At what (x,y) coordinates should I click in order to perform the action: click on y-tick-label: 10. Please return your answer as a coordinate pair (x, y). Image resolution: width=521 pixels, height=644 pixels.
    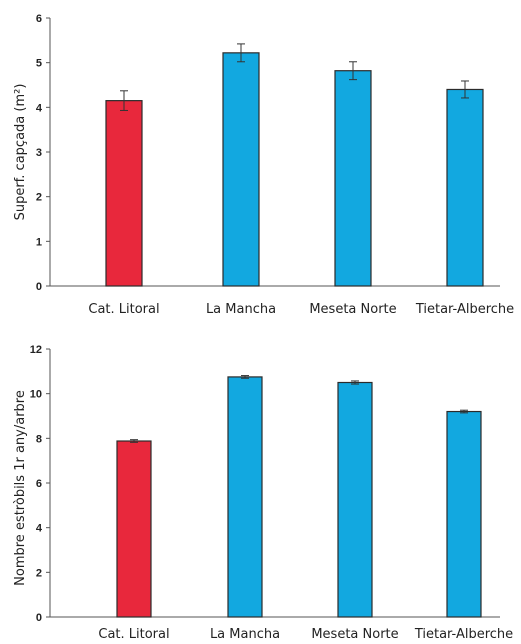
    Looking at the image, I should click on (36, 395).